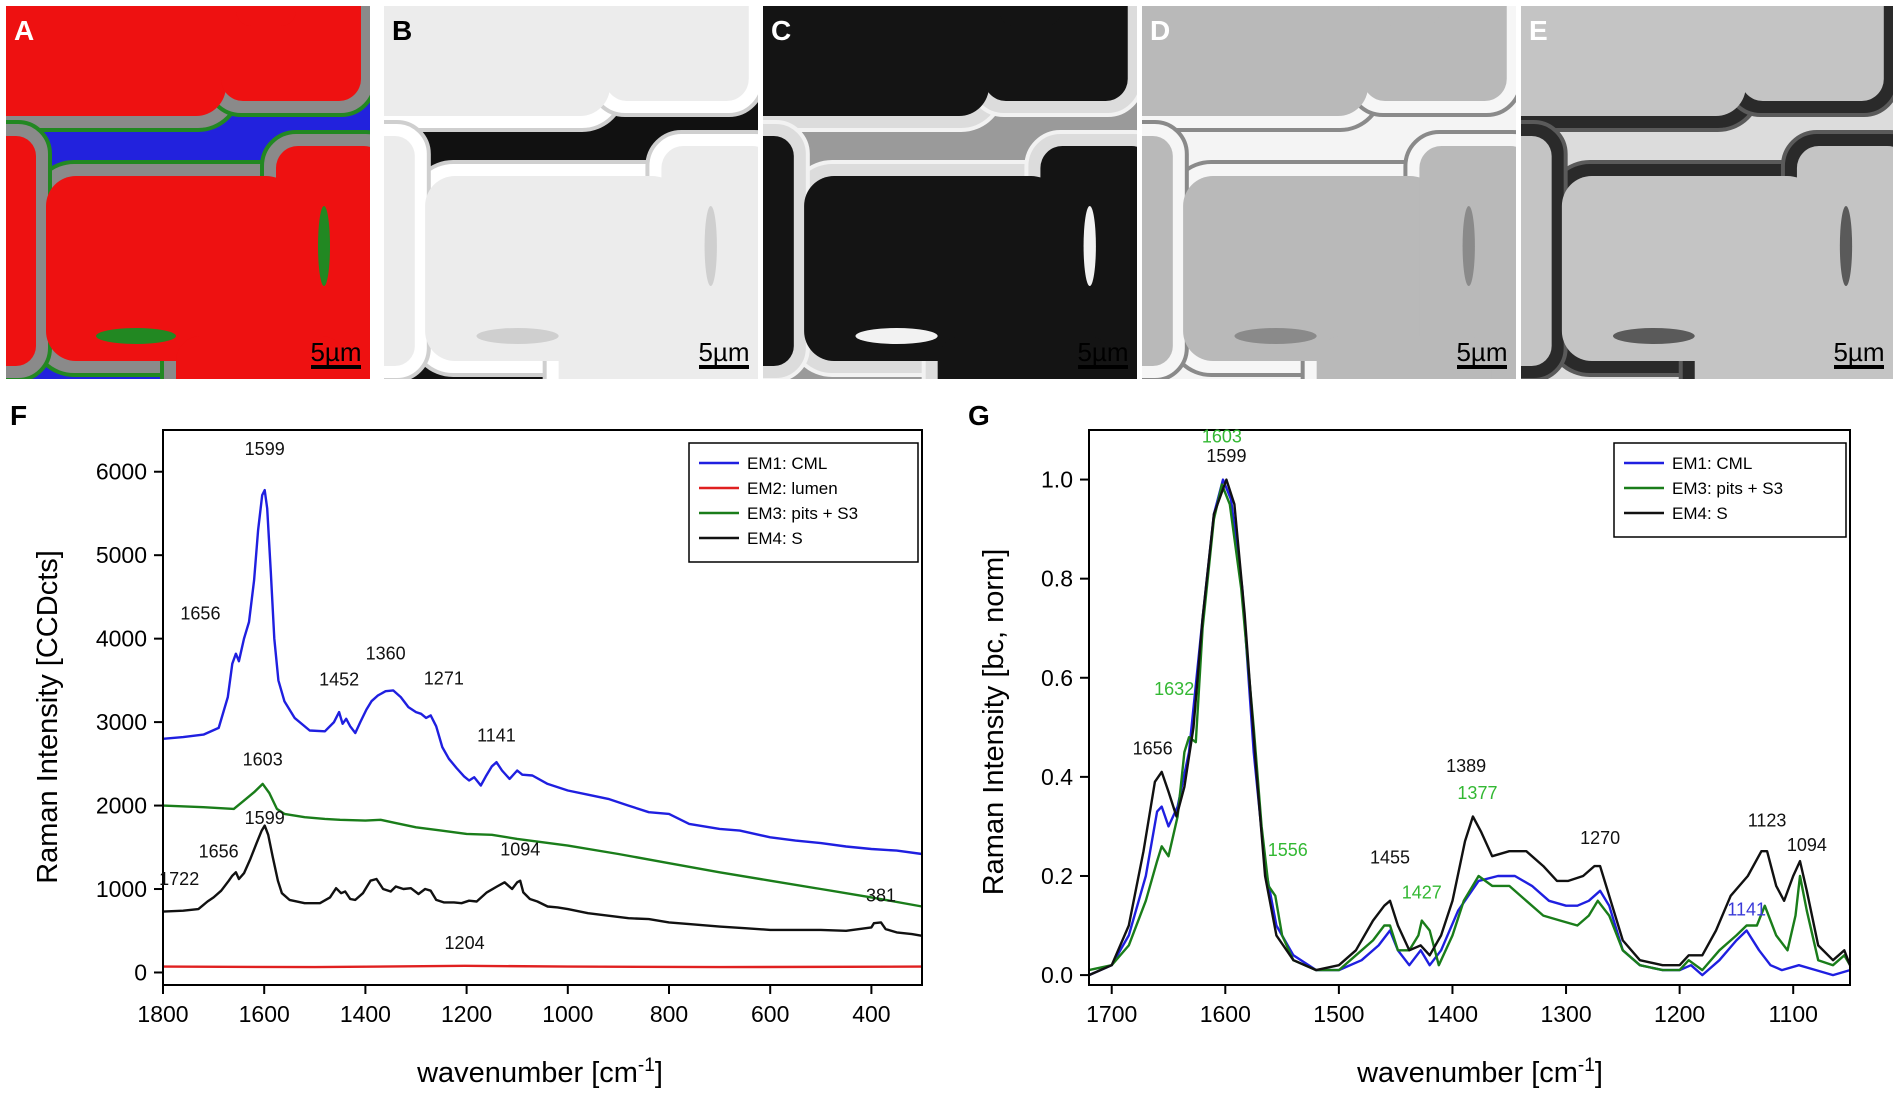 This screenshot has height=1101, width=1900. I want to click on y-tick-label: 6000, so click(121, 472).